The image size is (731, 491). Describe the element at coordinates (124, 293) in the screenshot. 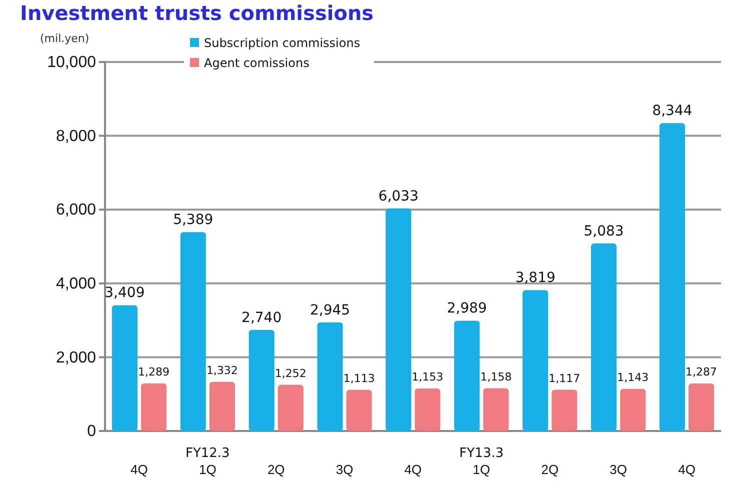

I see `data-label: 3,409` at that location.